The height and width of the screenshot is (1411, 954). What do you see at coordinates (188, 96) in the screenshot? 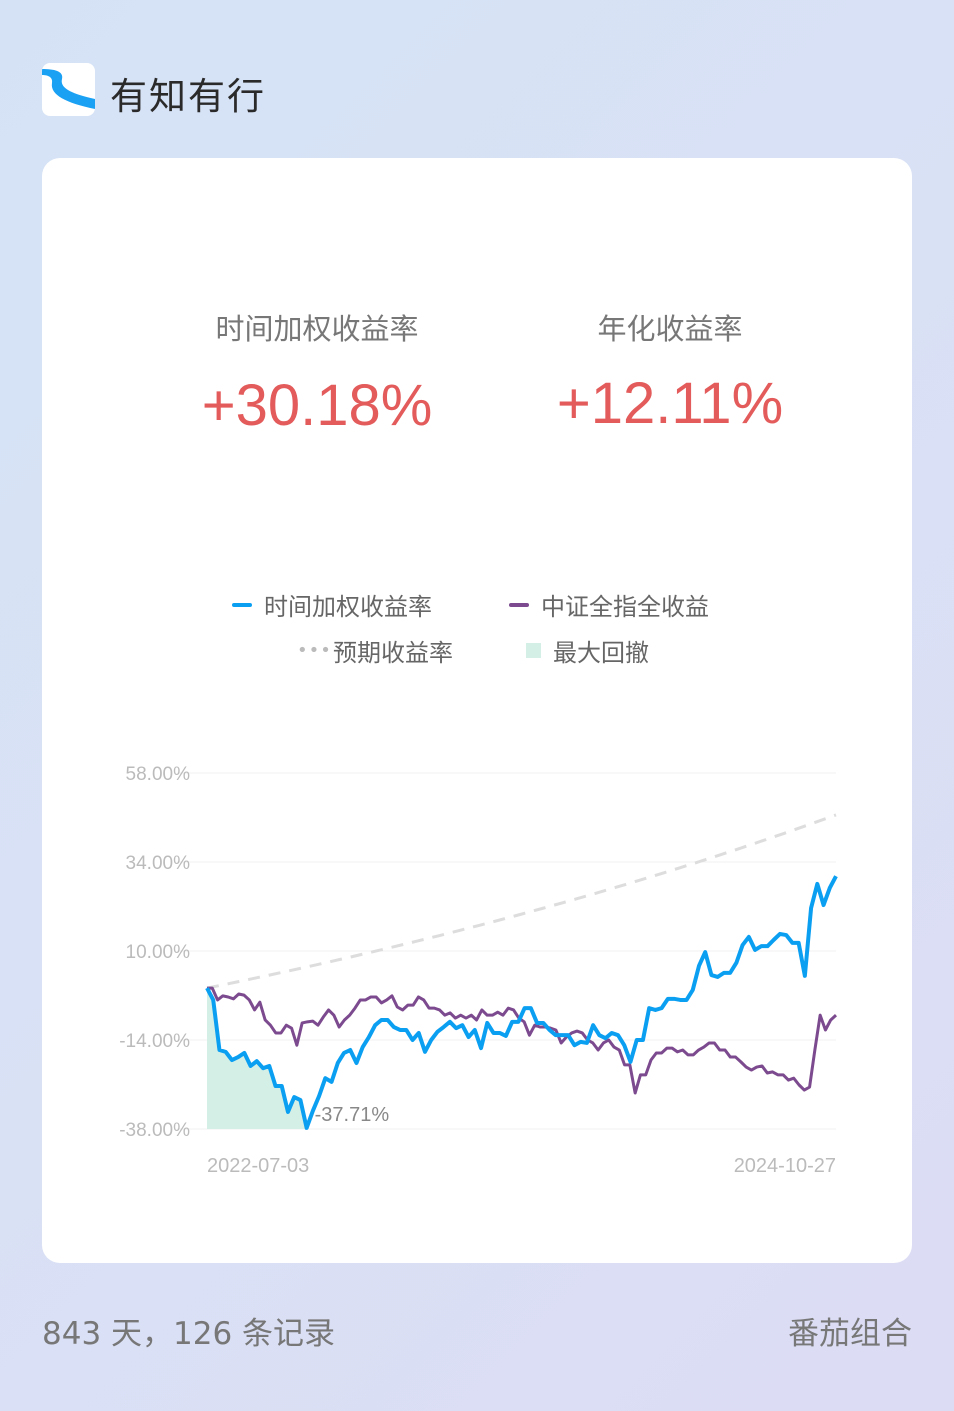
I see `app-name: 有知有行` at bounding box center [188, 96].